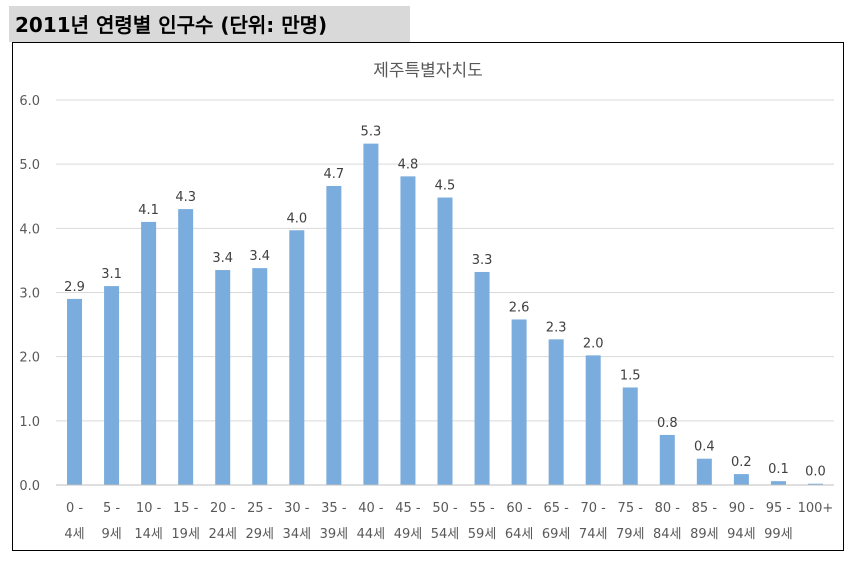  I want to click on x-tick-label: 60 -, so click(519, 508).